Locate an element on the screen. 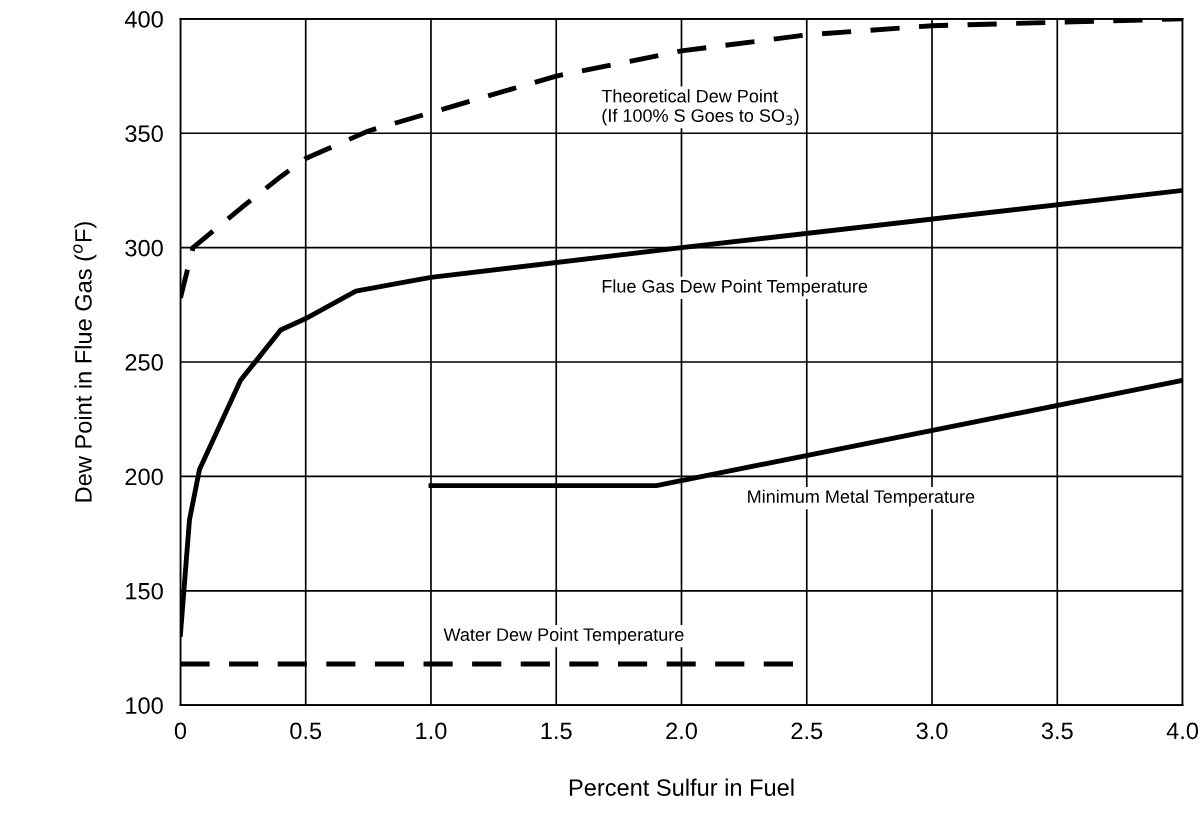 The height and width of the screenshot is (820, 1203). y-tick-label: 400 is located at coordinates (143, 19).